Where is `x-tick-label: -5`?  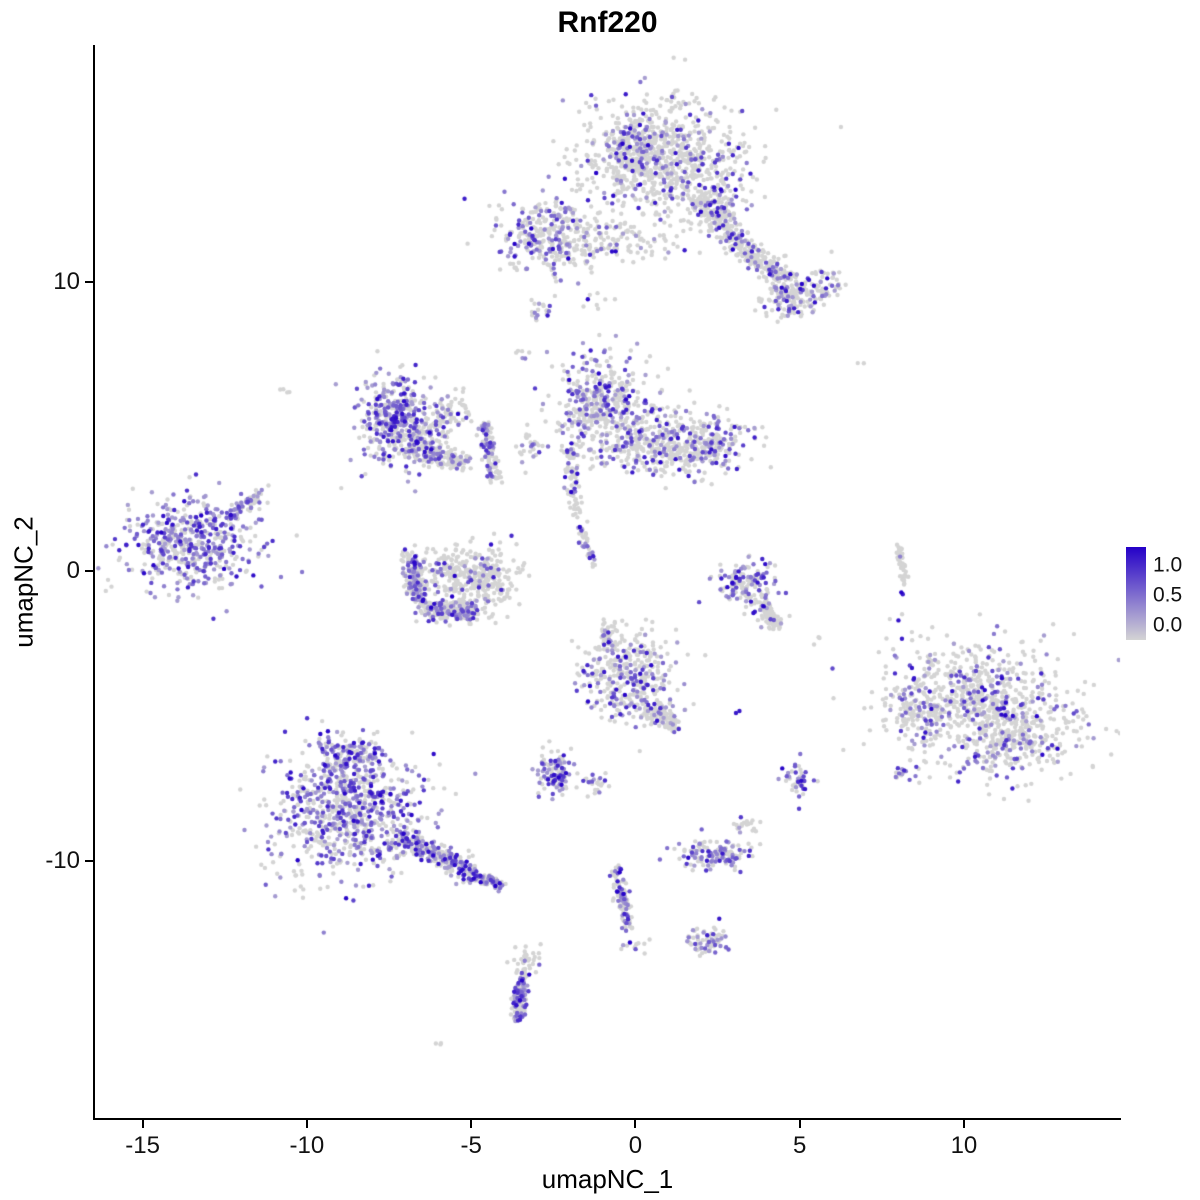 x-tick-label: -5 is located at coordinates (471, 1145).